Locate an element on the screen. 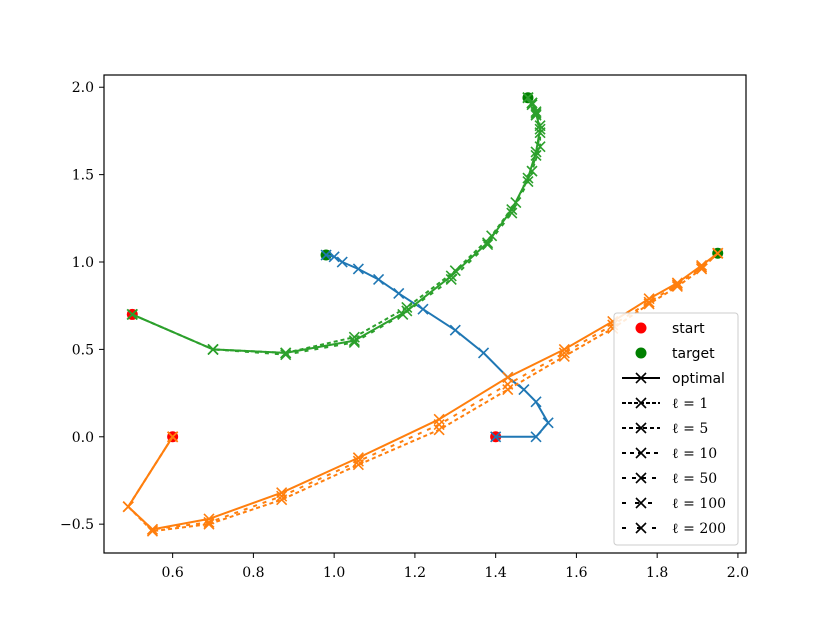 This screenshot has height=623, width=830. x-tick-label: 1.2 is located at coordinates (415, 573).